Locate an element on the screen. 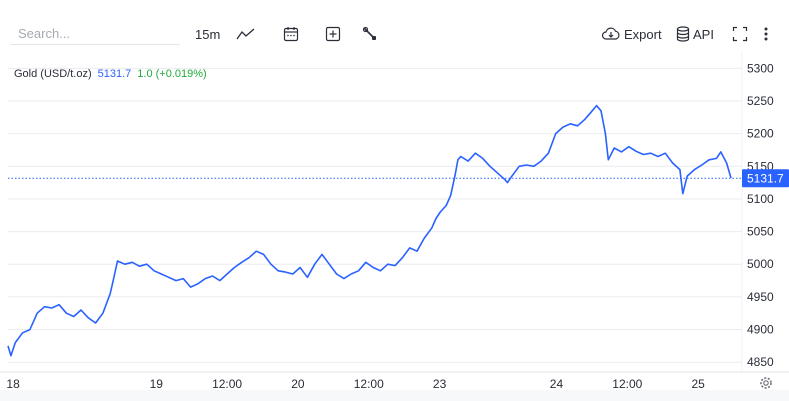 The image size is (789, 401). api-button: API is located at coordinates (695, 34).